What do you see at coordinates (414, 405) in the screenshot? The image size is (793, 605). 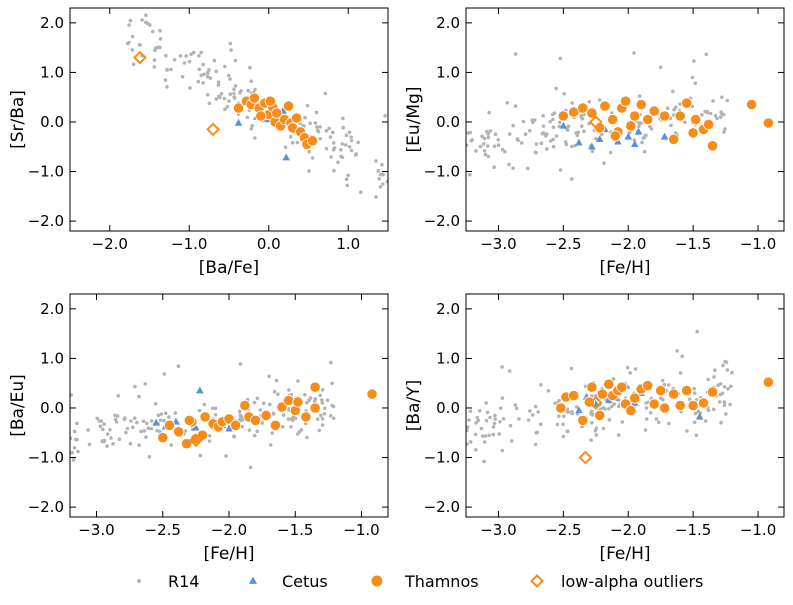 I see `y-axis-label: [Ba/Y]` at bounding box center [414, 405].